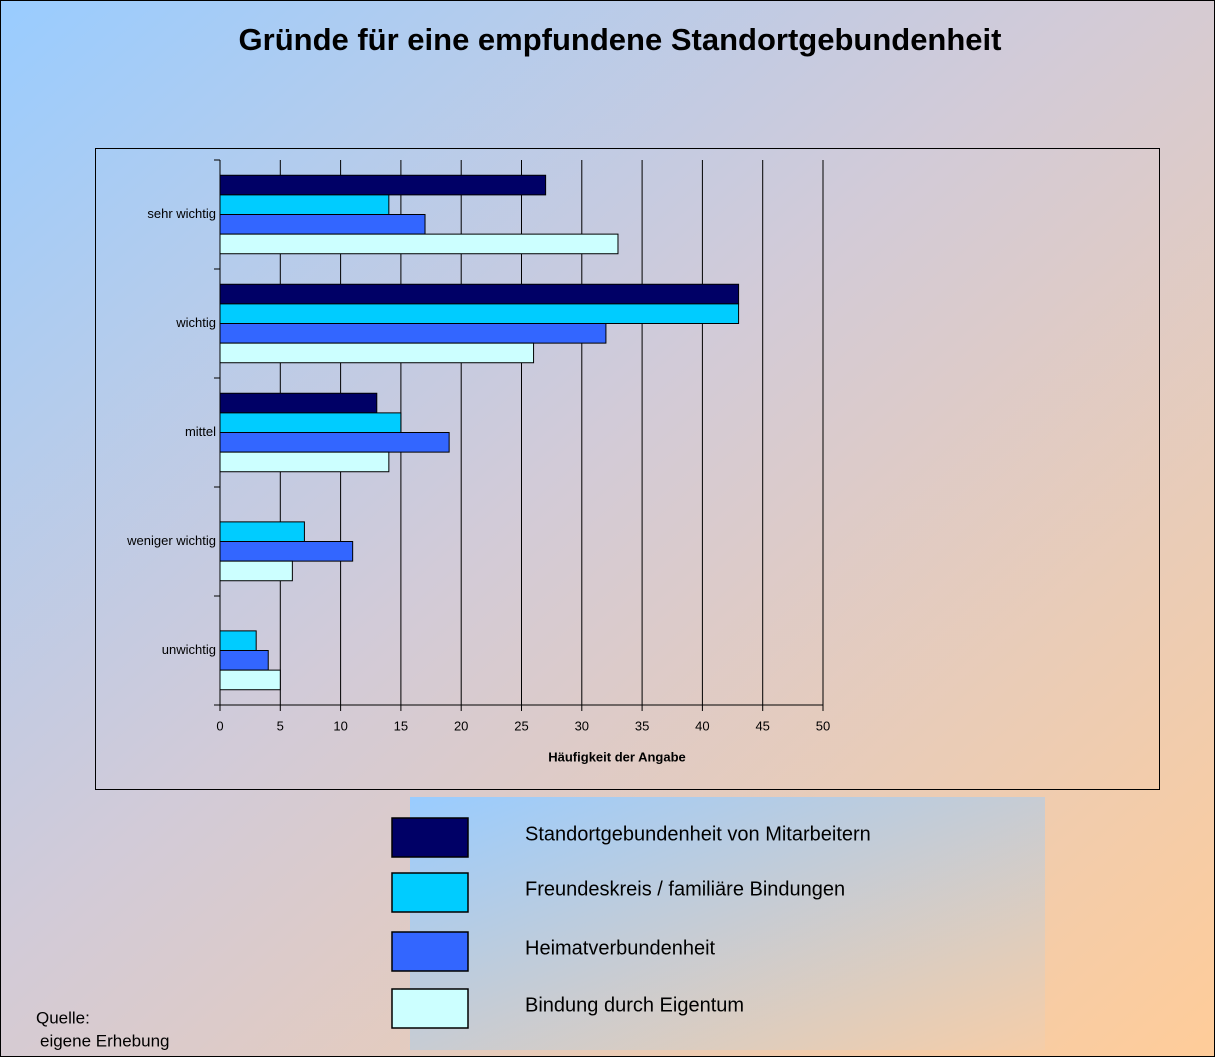 The image size is (1215, 1062). What do you see at coordinates (195, 322) in the screenshot?
I see `y-tick-label: wichtig` at bounding box center [195, 322].